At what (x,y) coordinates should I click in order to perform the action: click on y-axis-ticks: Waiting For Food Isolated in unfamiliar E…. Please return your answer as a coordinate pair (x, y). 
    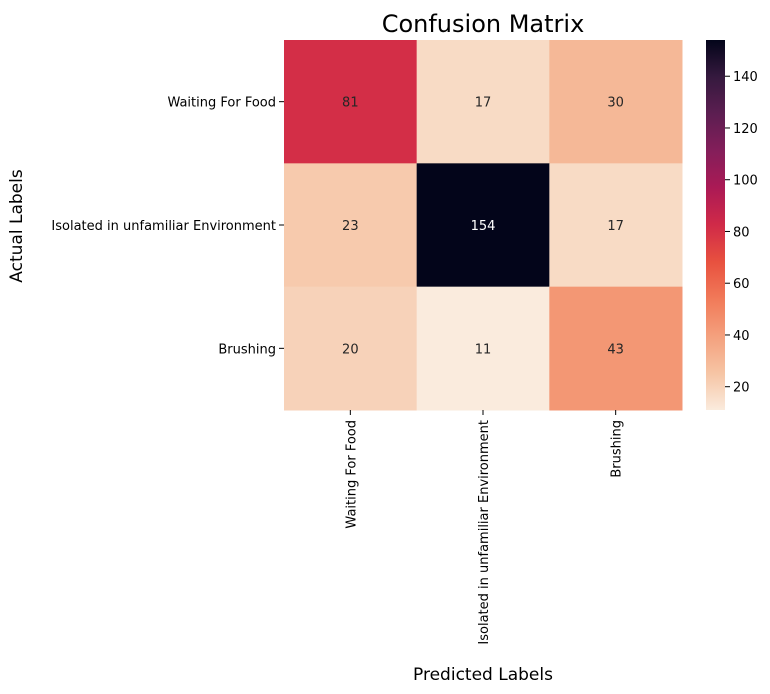
    Looking at the image, I should click on (167, 226).